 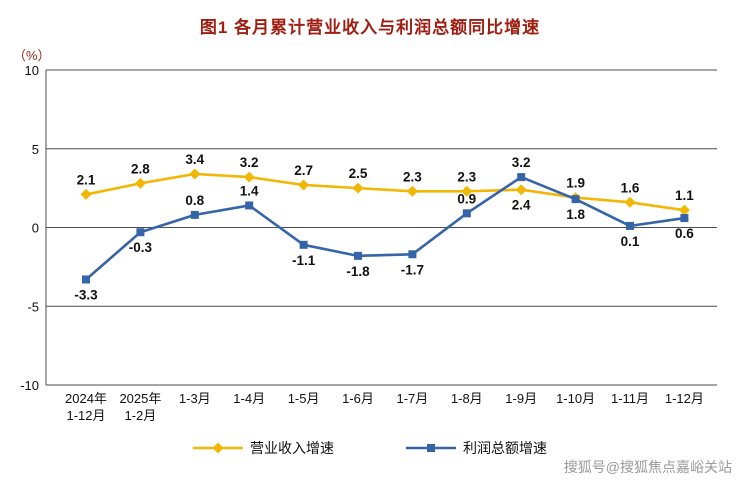 I want to click on legend-item: 营业收入增速, so click(x=263, y=448).